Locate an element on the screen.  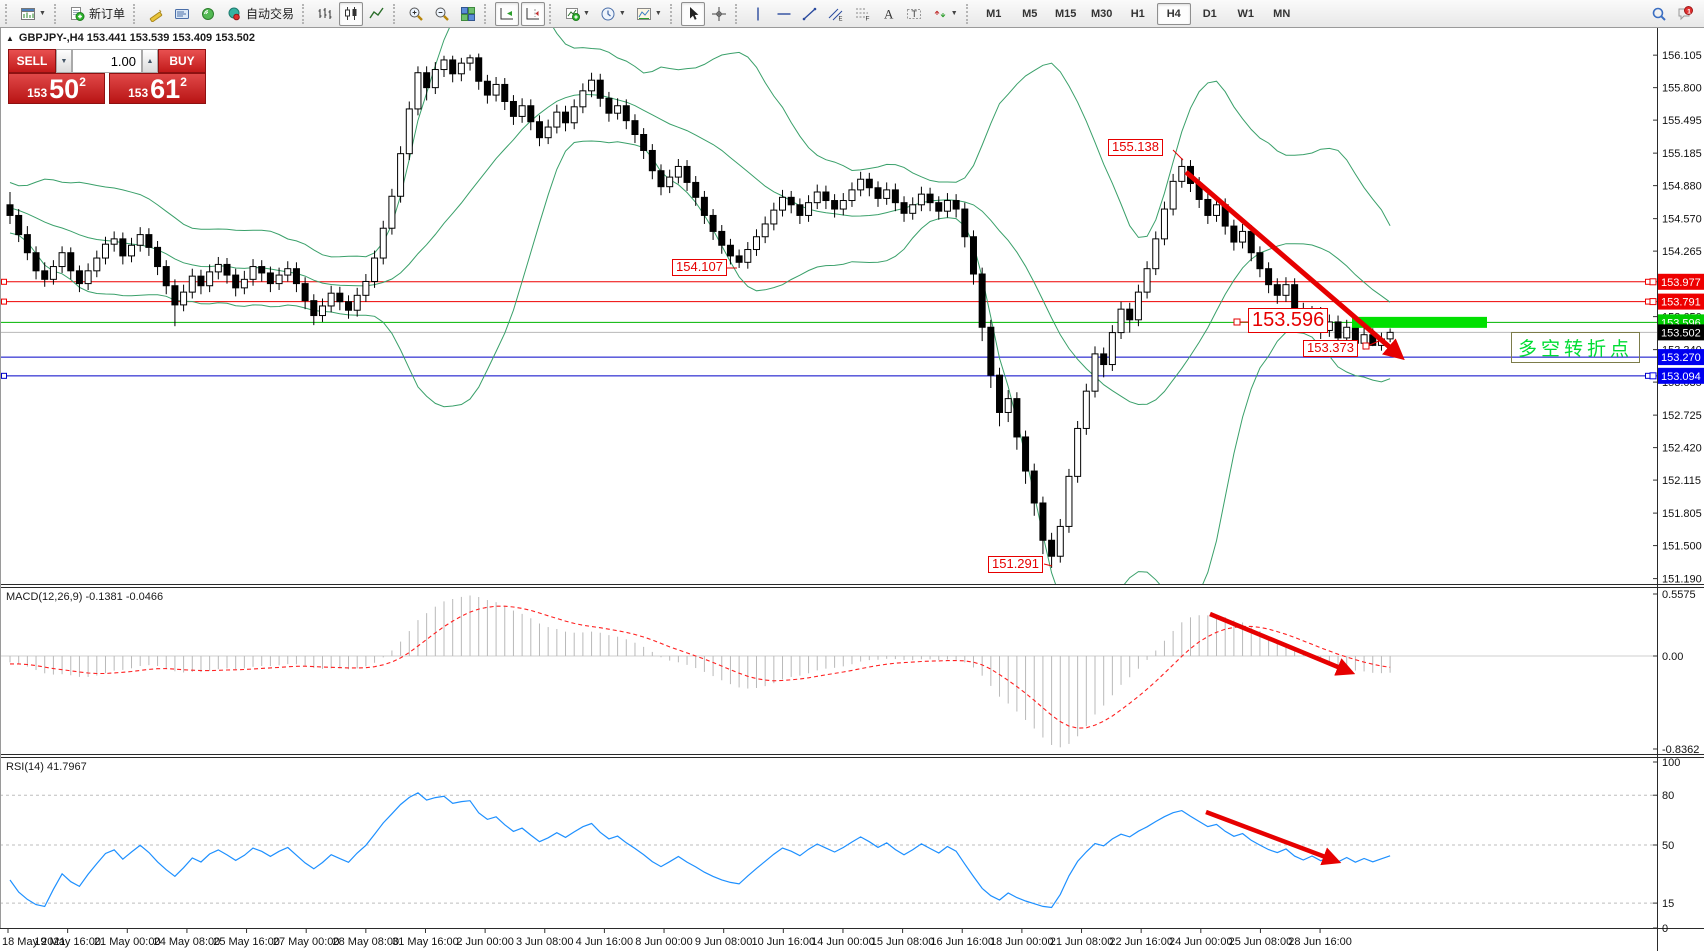
annotation-note: 多空转折点 is located at coordinates (1576, 347).